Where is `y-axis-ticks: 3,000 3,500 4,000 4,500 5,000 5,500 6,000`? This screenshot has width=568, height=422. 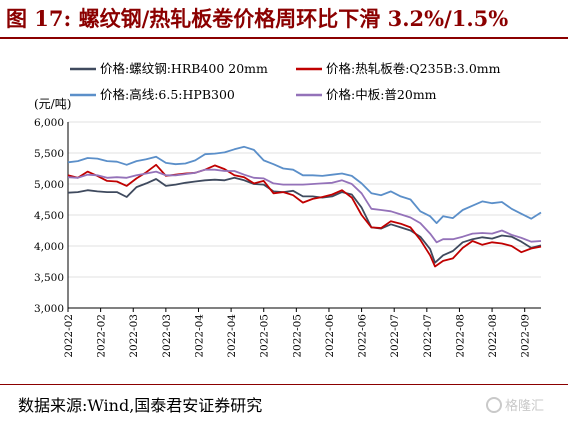
y-axis-ticks: 3,000 3,500 4,000 4,500 5,000 5,500 6,000 is located at coordinates (49, 216).